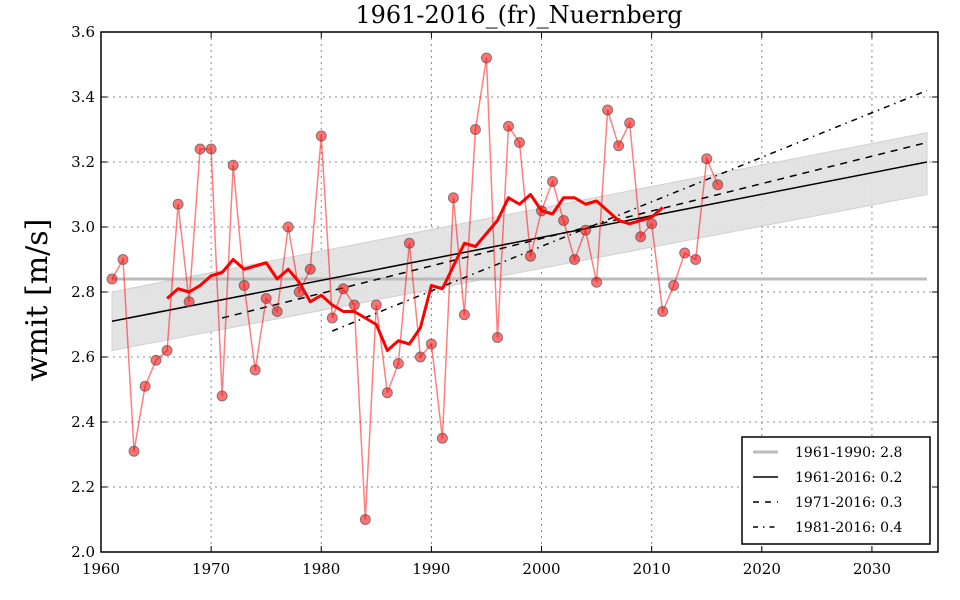  What do you see at coordinates (321, 569) in the screenshot?
I see `x-tick-label: 1980` at bounding box center [321, 569].